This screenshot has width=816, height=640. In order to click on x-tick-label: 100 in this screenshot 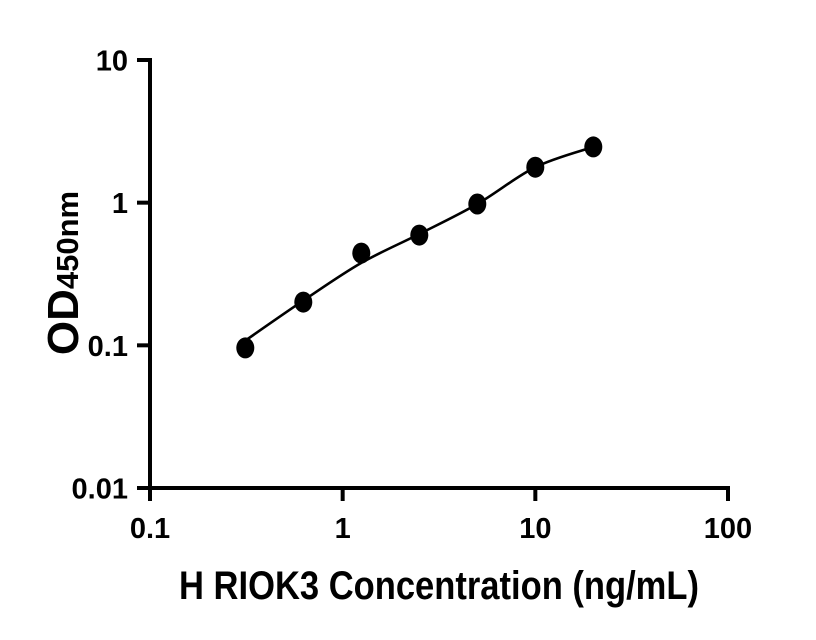, I will do `click(728, 529)`.